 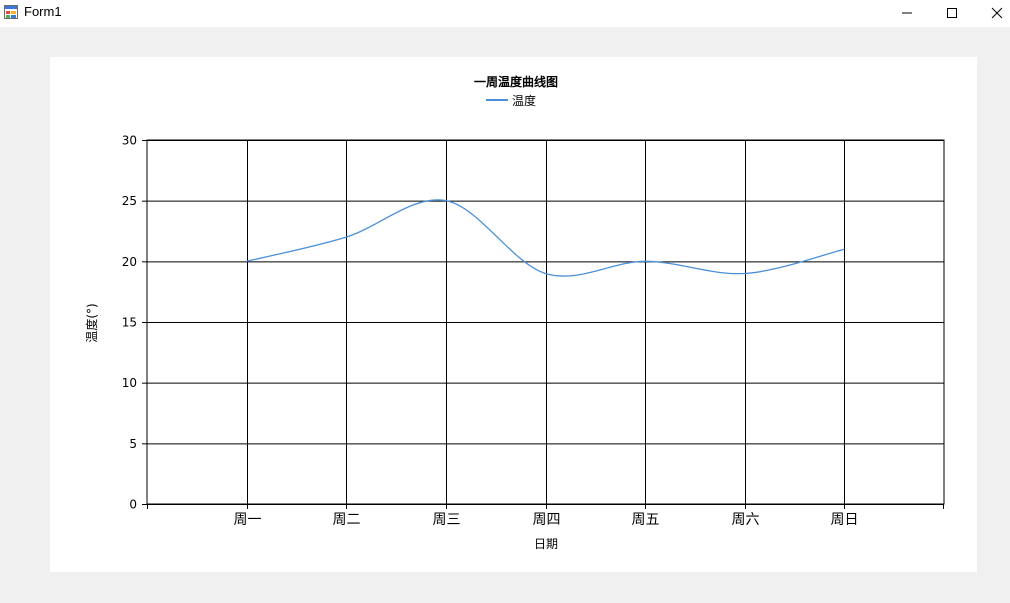 I want to click on maximize-icon, so click(x=952, y=13).